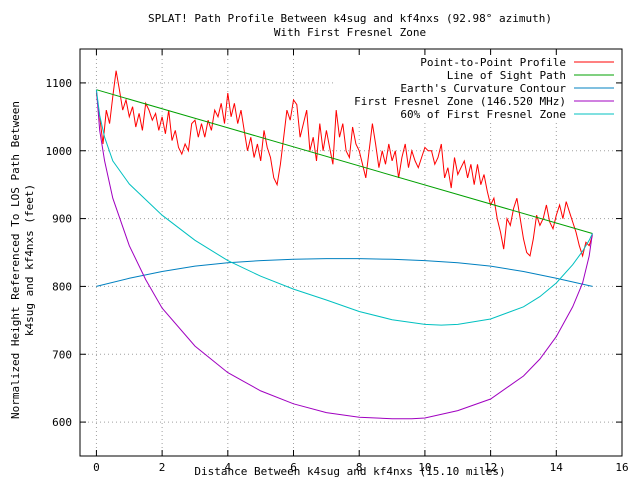 This screenshot has height=480, width=640. What do you see at coordinates (59, 83) in the screenshot?
I see `y-tick-label: 1100` at bounding box center [59, 83].